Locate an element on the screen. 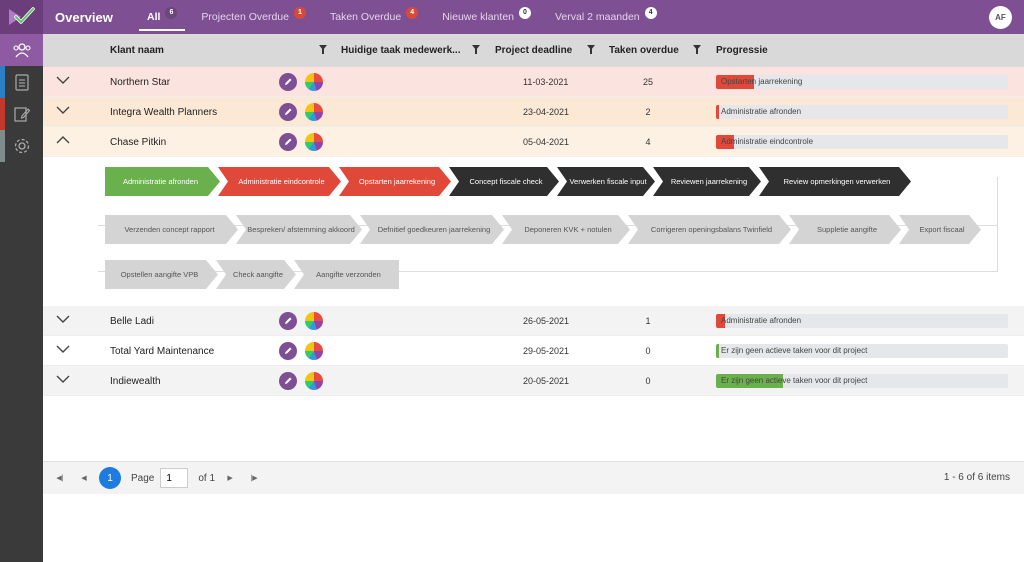 Image resolution: width=1024 pixels, height=562 pixels. tasks-overdue-count: 25 is located at coordinates (647, 82).